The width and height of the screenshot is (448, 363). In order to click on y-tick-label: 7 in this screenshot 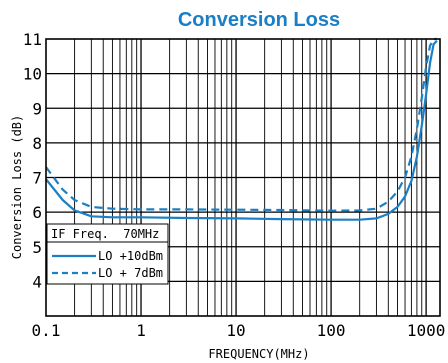, I will do `click(37, 178)`.